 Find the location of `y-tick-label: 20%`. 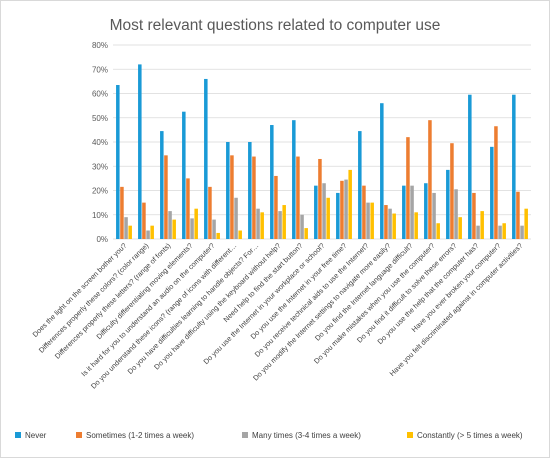

y-tick-label: 20% is located at coordinates (100, 191).